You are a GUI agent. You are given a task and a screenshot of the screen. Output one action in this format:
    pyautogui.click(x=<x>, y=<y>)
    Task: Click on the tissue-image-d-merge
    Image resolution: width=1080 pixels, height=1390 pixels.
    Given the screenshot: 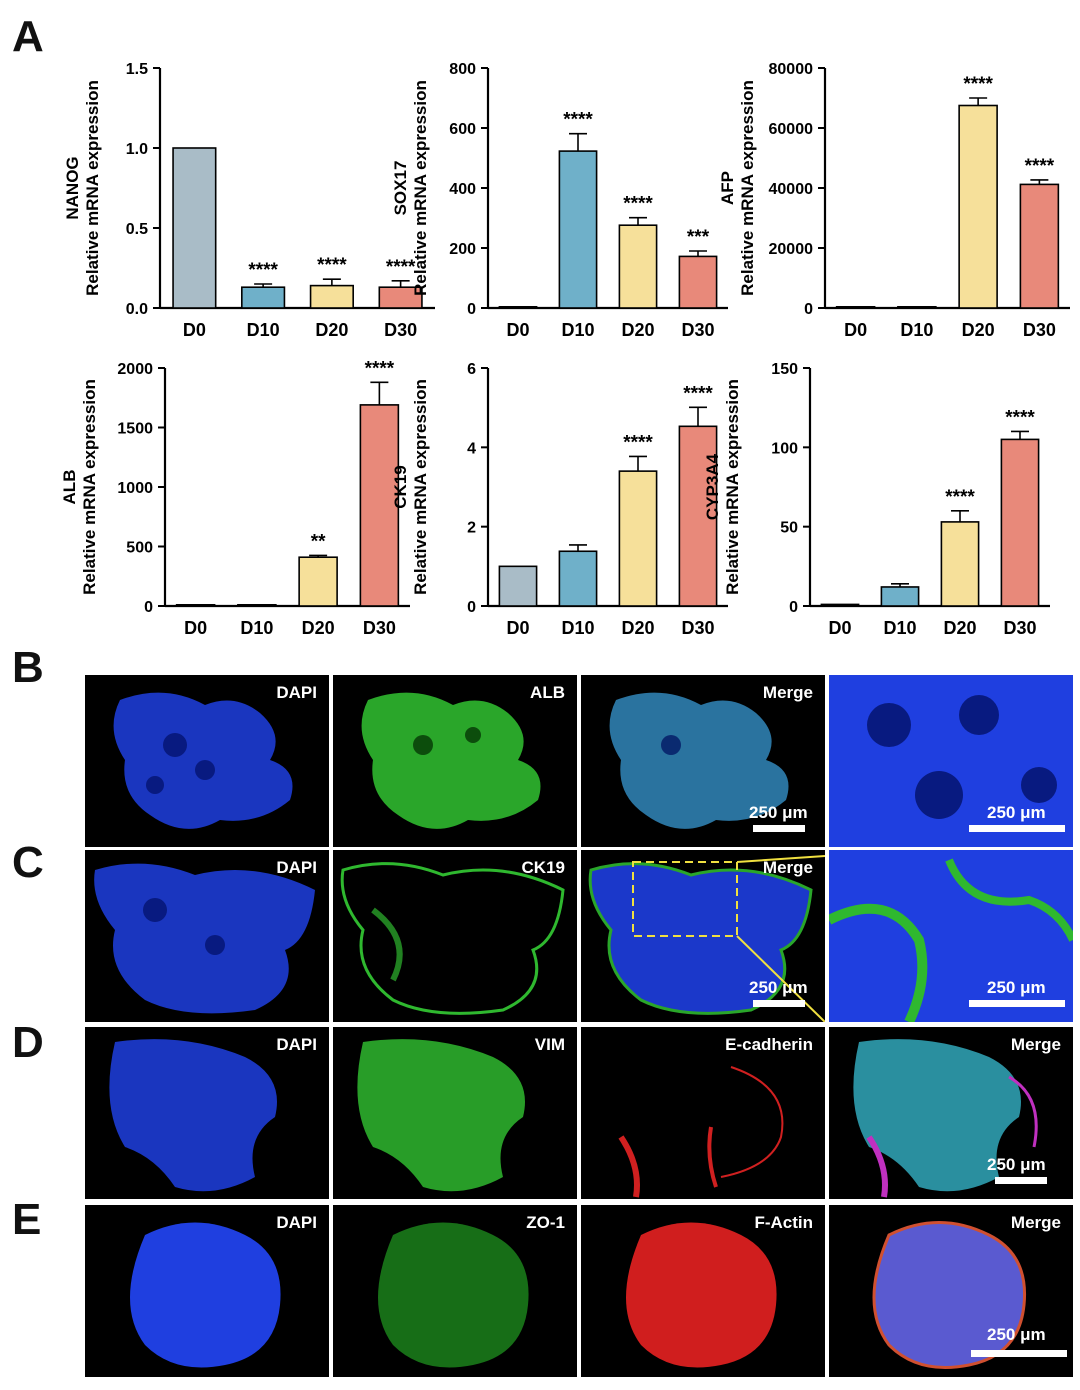 What is the action you would take?
    pyautogui.click(x=945, y=1118)
    